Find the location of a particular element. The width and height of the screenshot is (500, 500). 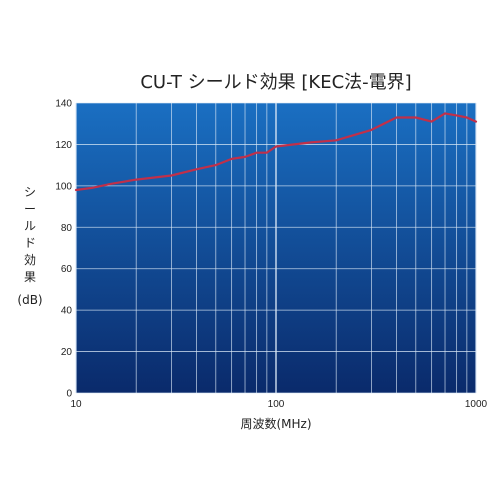

y-axis-title-glyph: 果 is located at coordinates (30, 277).